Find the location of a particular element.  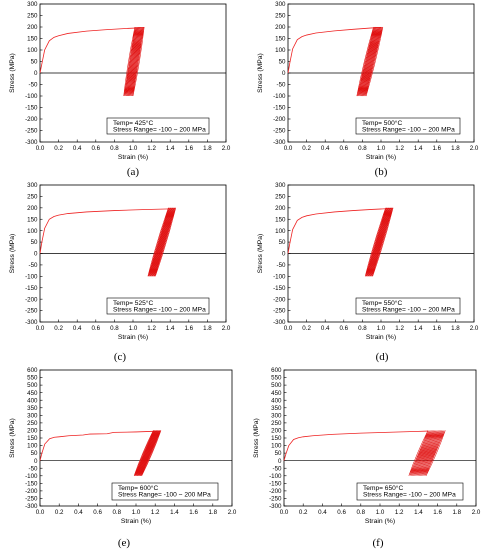

annotation-temperature: Temp= 500°C is located at coordinates (382, 123).